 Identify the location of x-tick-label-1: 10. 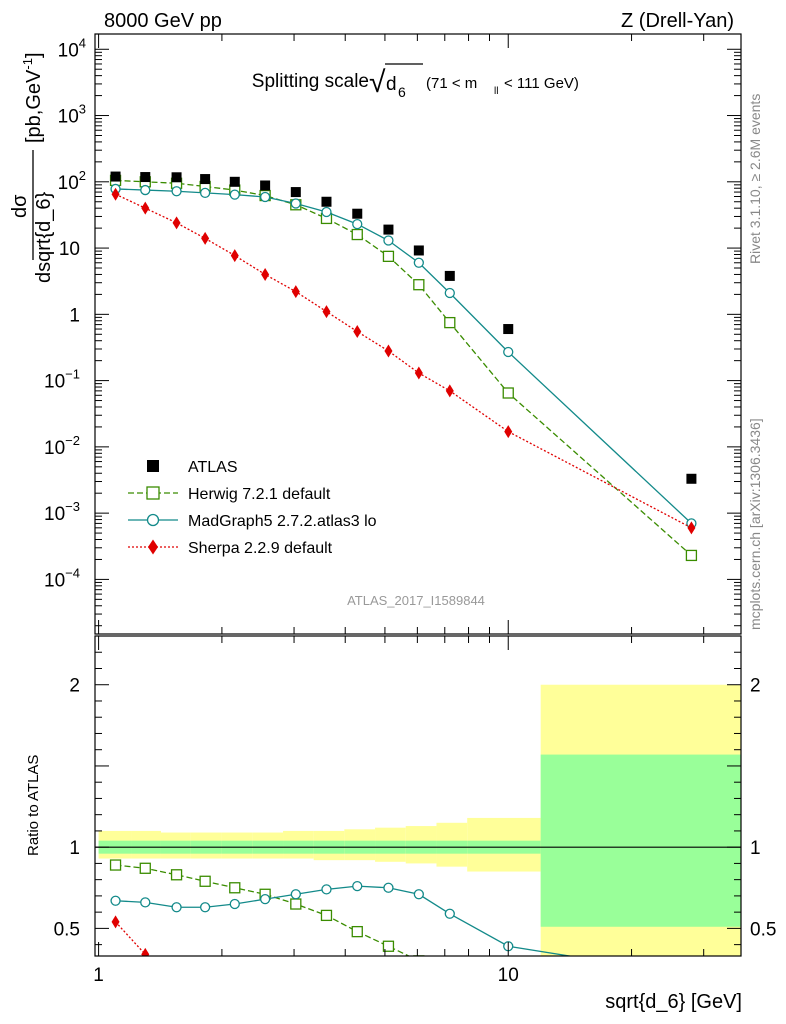
(508, 975).